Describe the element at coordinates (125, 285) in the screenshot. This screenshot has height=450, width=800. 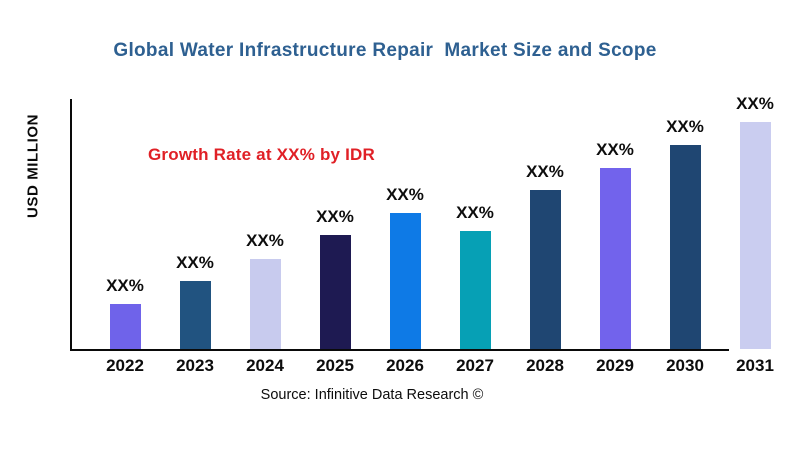
I see `bar-value-label-2022: XX%` at that location.